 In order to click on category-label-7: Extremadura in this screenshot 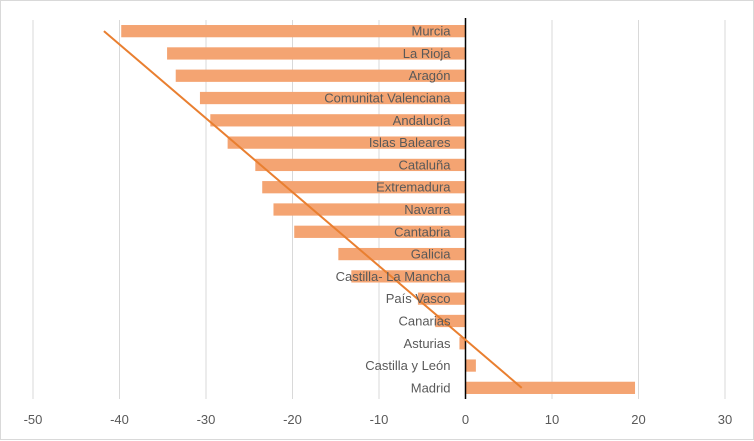, I will do `click(413, 187)`.